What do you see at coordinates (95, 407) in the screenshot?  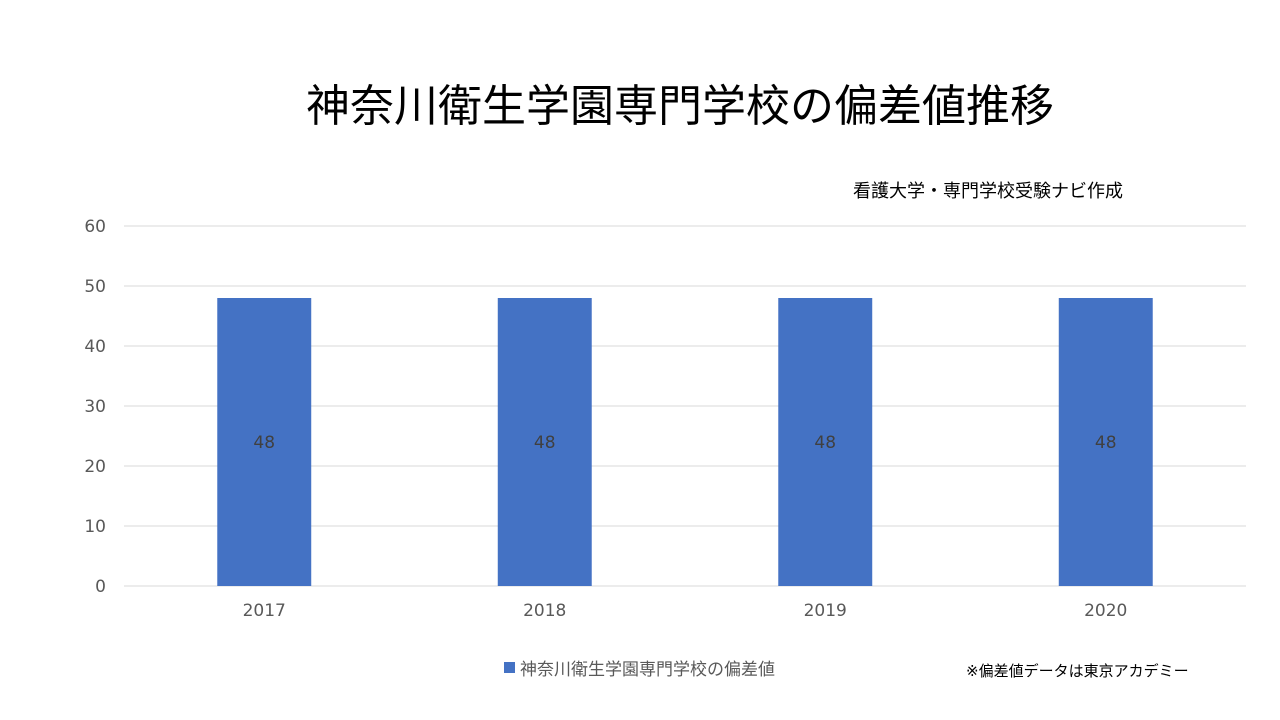 I see `y-tick-label: 30` at bounding box center [95, 407].